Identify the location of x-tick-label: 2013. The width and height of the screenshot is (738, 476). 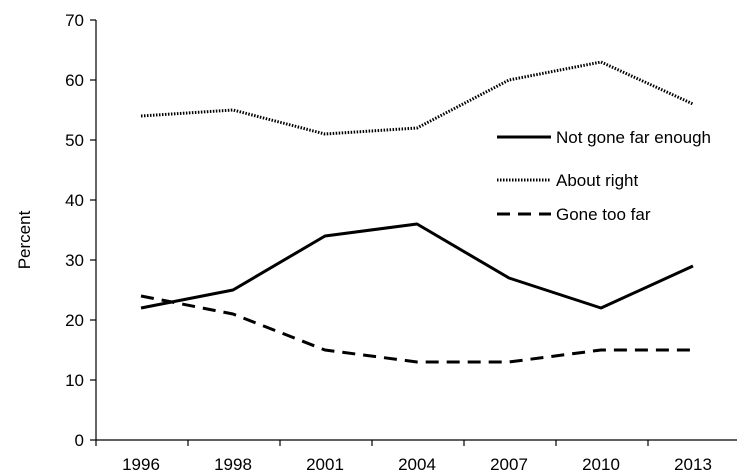
(693, 464).